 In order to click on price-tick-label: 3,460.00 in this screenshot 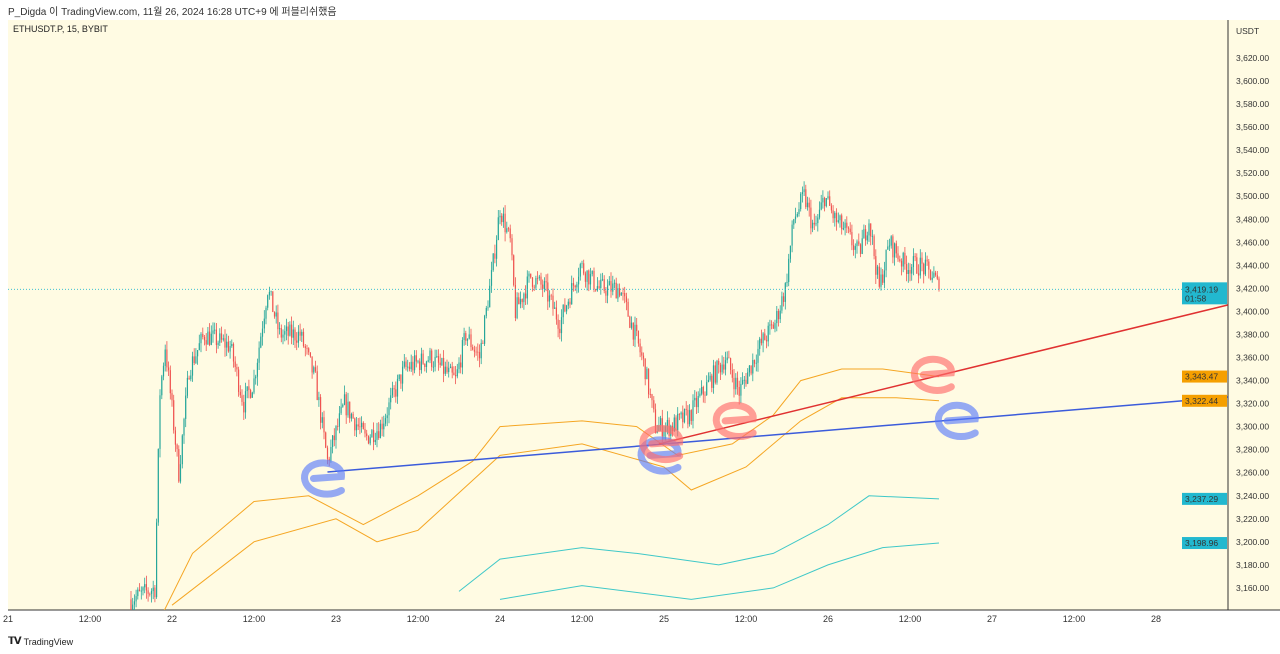, I will do `click(1252, 242)`.